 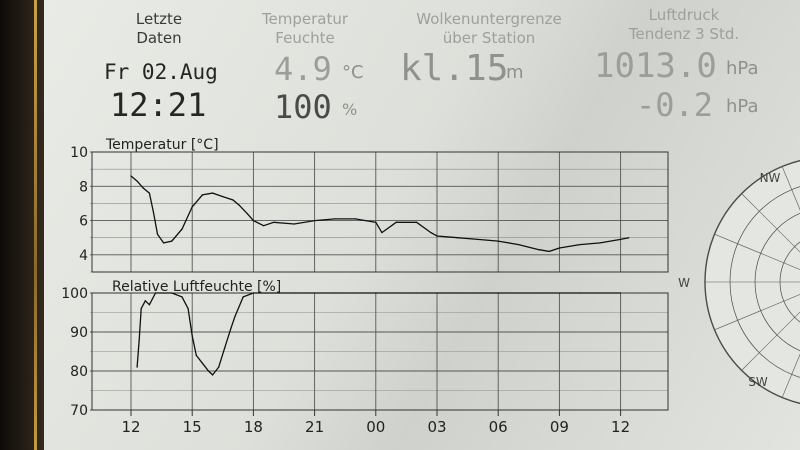 What do you see at coordinates (739, 282) in the screenshot?
I see `wind-compass: NW W SW` at bounding box center [739, 282].